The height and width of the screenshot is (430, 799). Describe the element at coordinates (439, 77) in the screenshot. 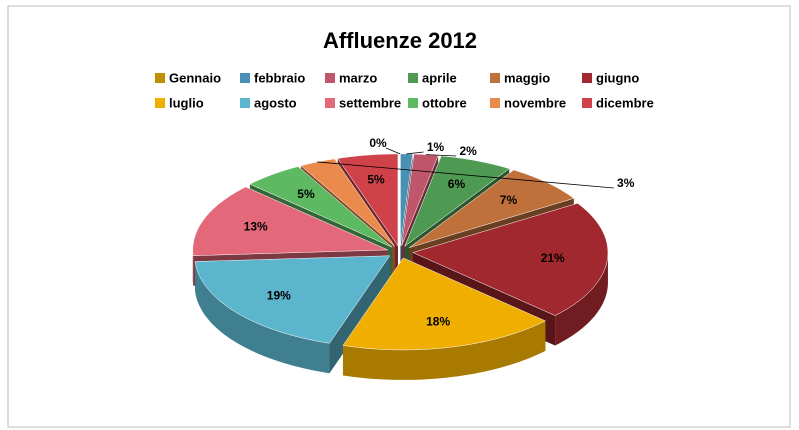

I see `legend-label: aprile` at that location.